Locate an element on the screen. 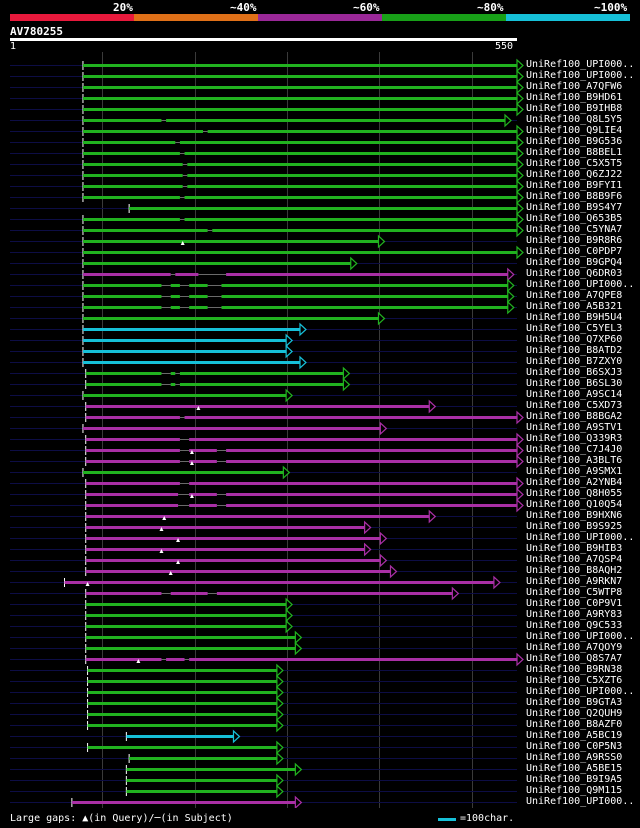  hit-label: UniRef100_A5BC19 is located at coordinates (574, 735).